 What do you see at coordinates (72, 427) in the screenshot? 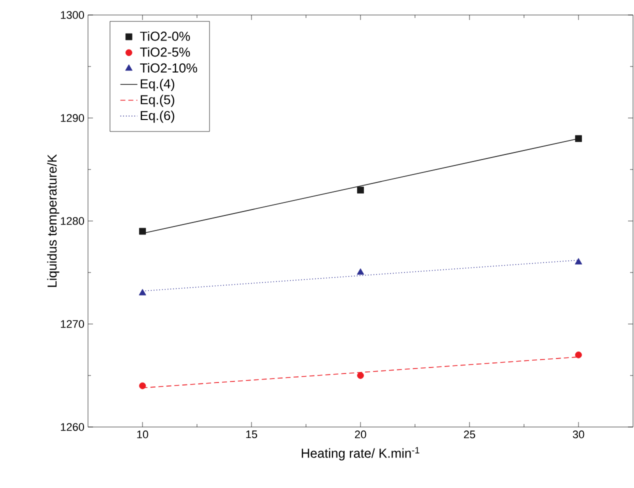
I see `y-tick-label: 1260` at bounding box center [72, 427].